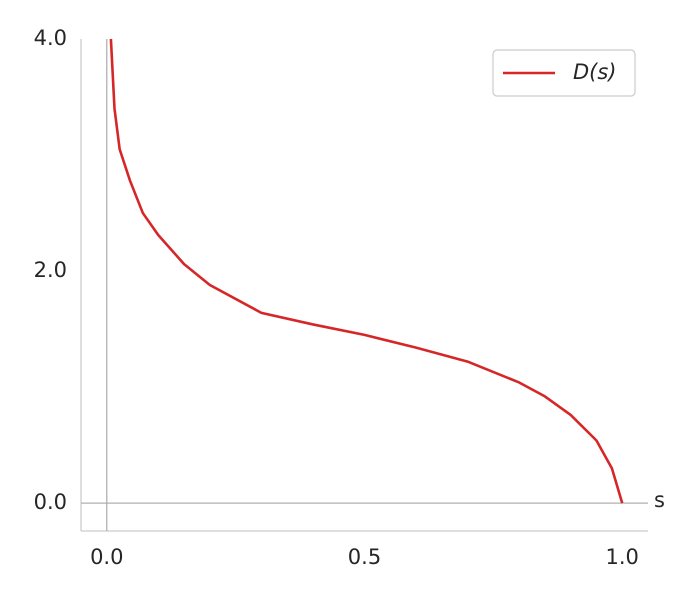 This screenshot has width=675, height=600. I want to click on legend: D(s), so click(564, 73).